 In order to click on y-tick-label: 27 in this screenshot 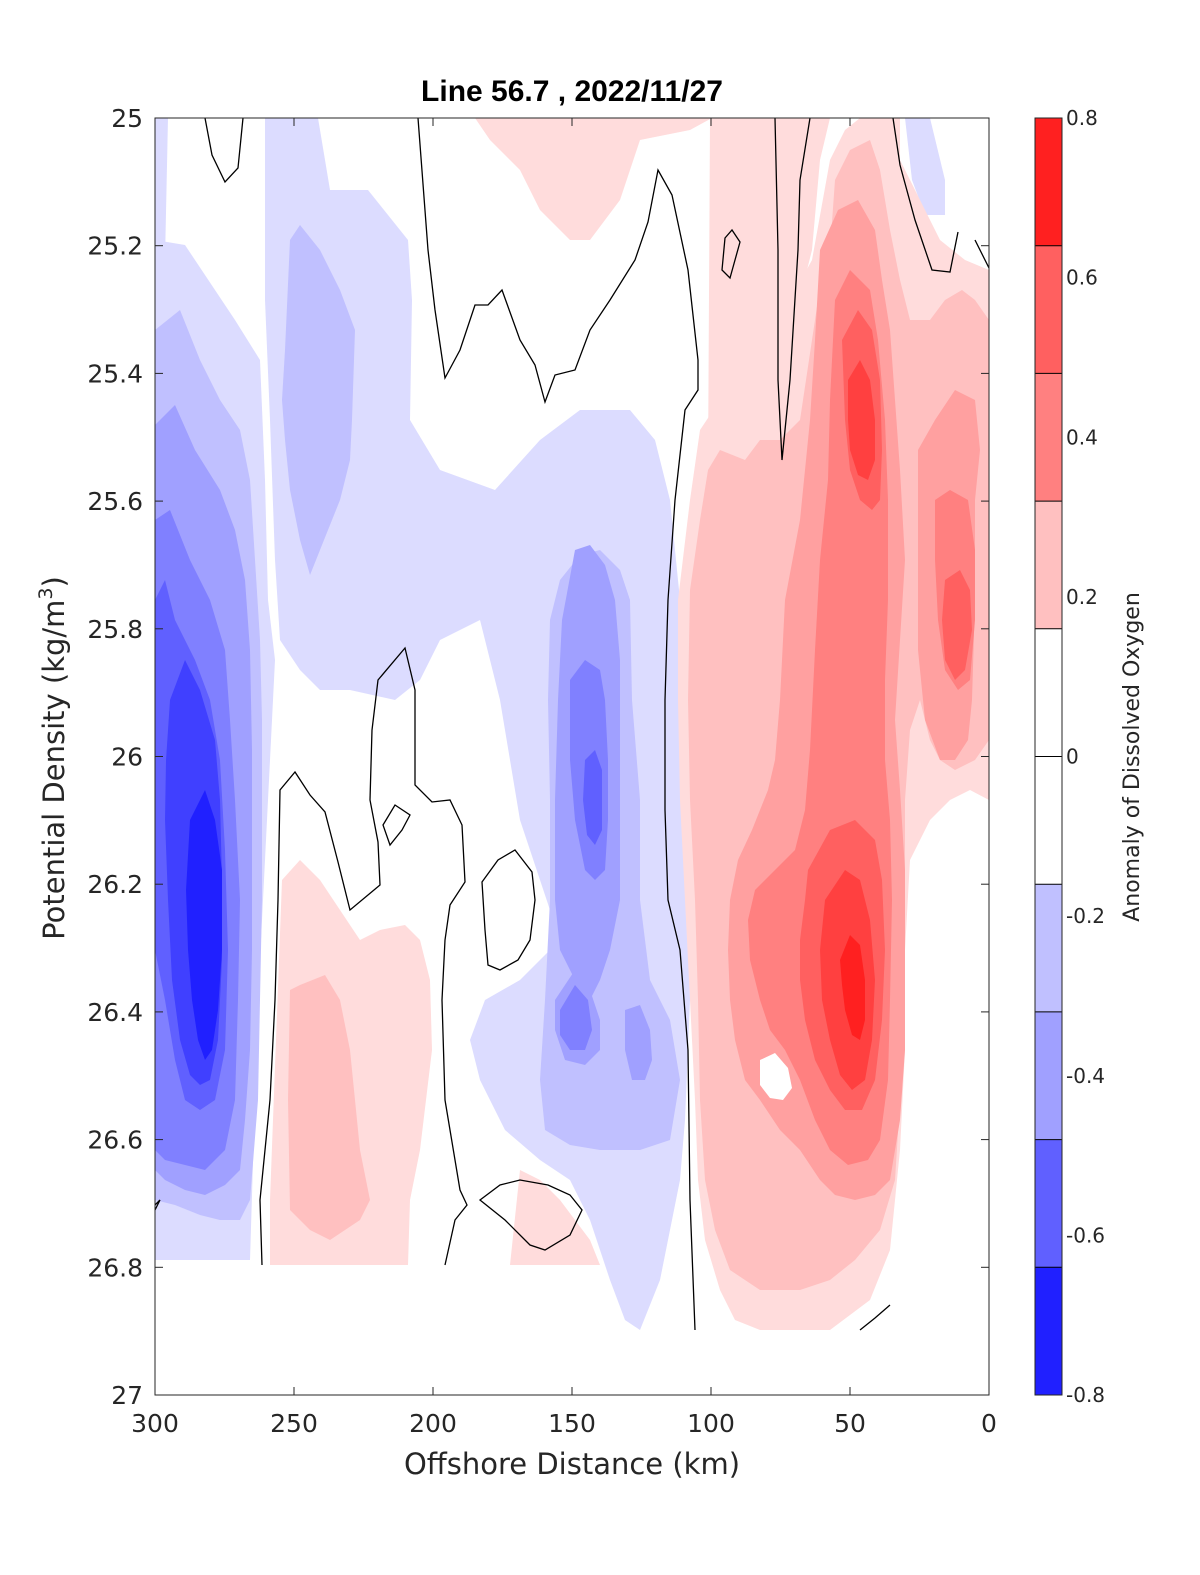, I will do `click(127, 1395)`.